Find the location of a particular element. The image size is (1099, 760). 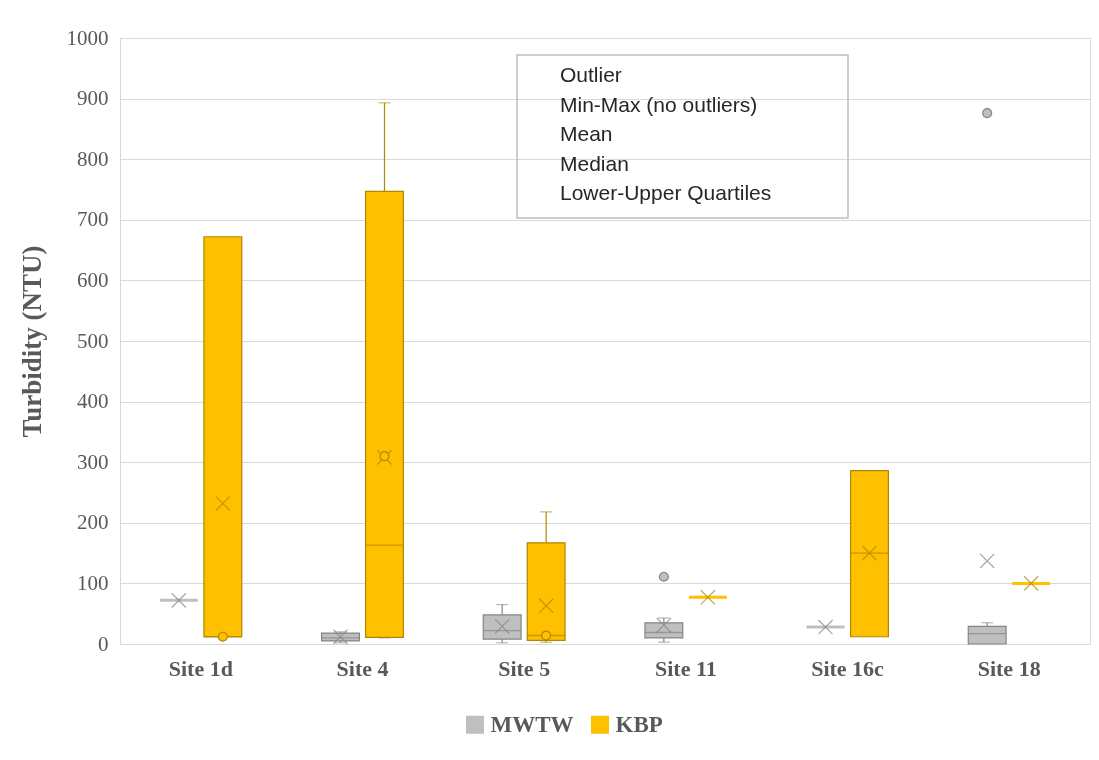

y-tick-label: 500 is located at coordinates (93, 340).